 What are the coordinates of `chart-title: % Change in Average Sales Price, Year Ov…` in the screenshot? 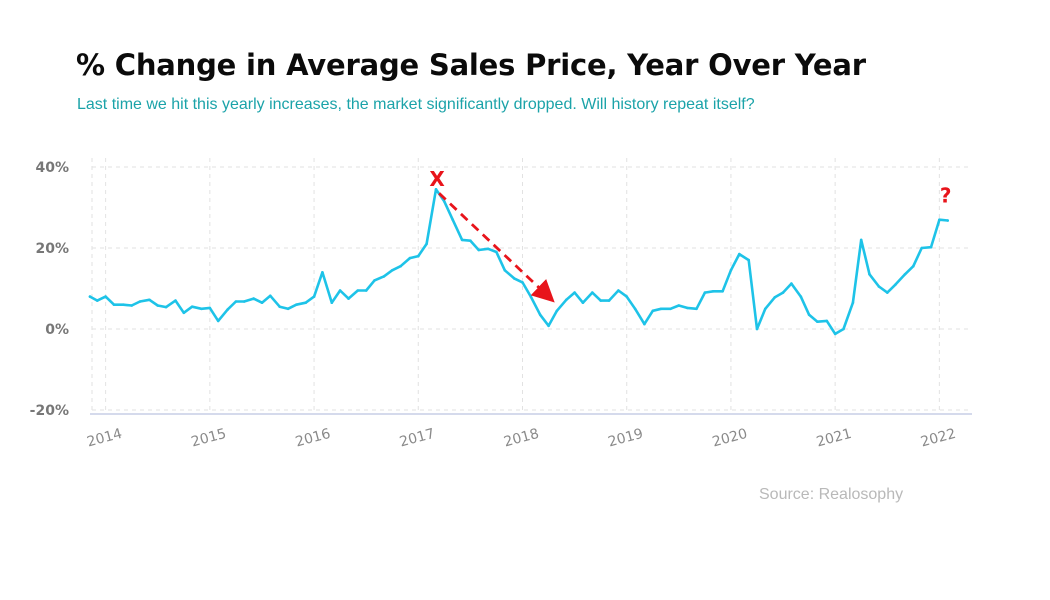 It's located at (471, 65).